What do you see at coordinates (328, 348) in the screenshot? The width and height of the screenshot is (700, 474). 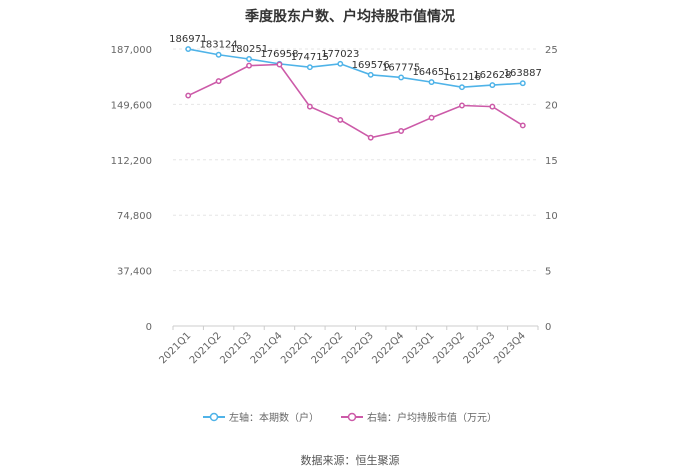 I see `x-tick-label: 2022Q2` at bounding box center [328, 348].